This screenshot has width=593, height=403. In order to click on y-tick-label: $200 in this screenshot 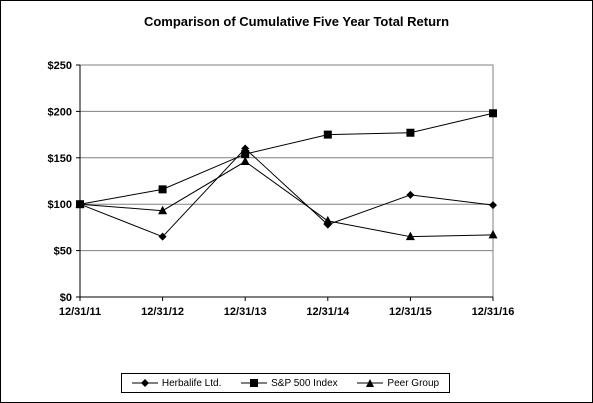, I will do `click(60, 112)`.